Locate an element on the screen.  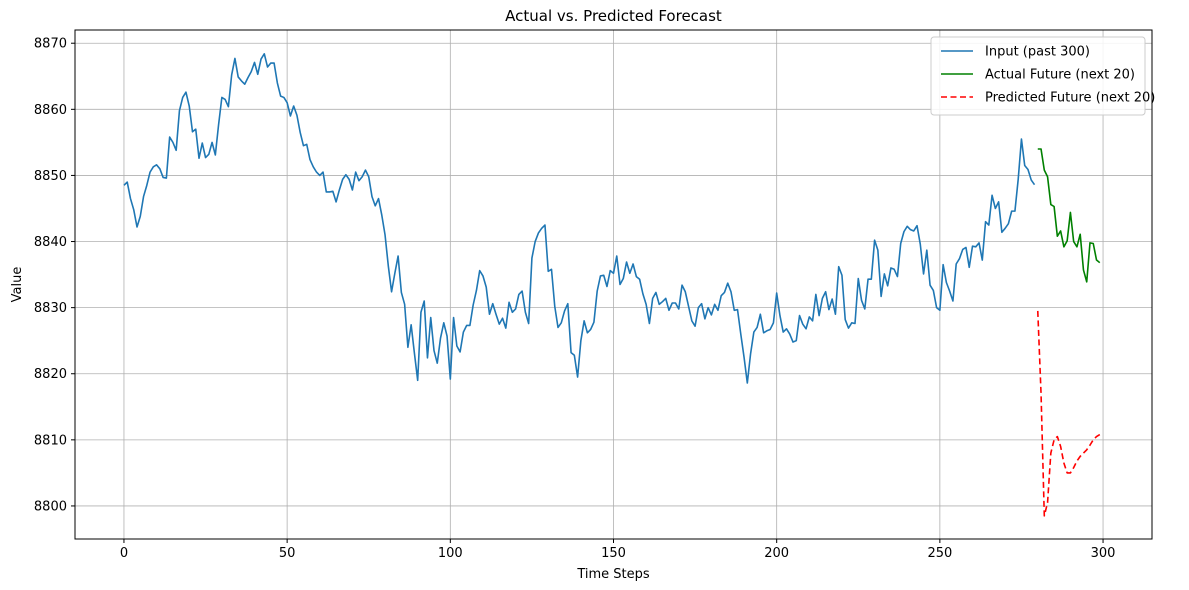
x-axis-label: Time Steps is located at coordinates (613, 574).